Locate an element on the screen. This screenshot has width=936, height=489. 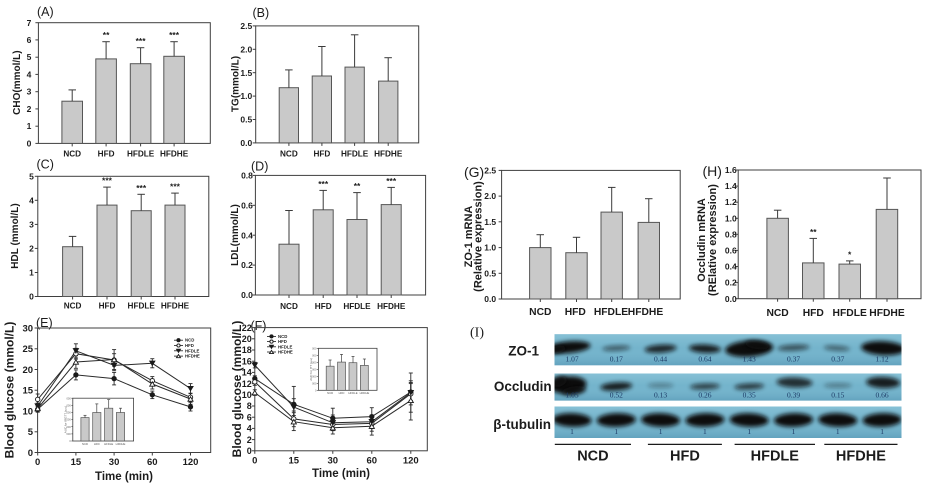
svg-text: CHO(mmol/L) is located at coordinates (17, 82).